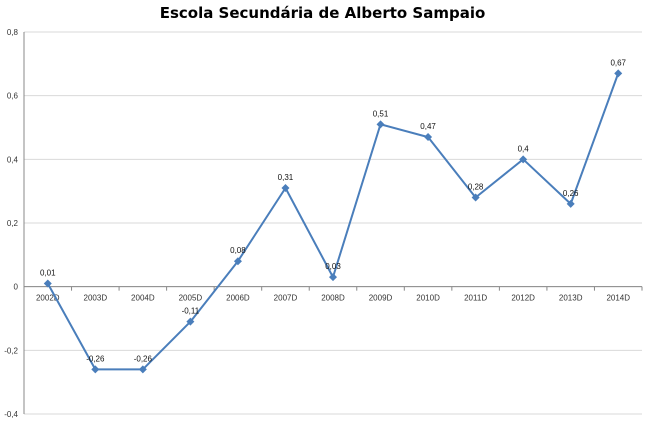 The image size is (645, 424). I want to click on x-tick-label: 2013D, so click(571, 298).